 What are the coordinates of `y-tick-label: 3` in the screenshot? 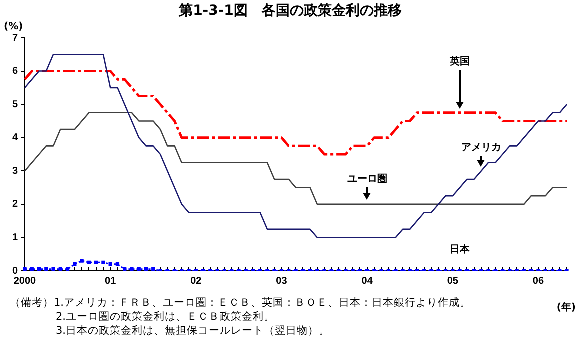 It's located at (15, 171).